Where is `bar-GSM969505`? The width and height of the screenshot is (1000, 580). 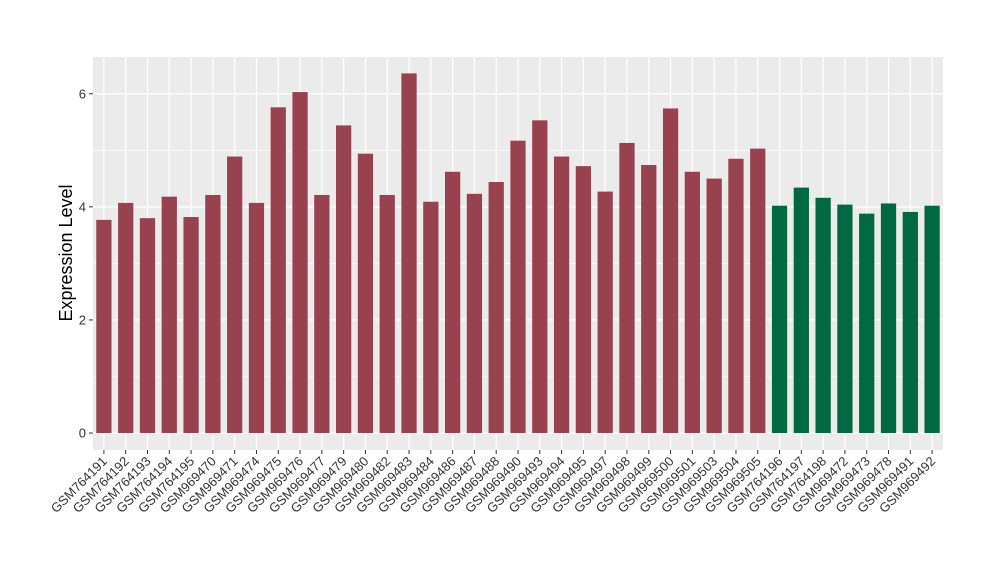
bar-GSM969505 is located at coordinates (758, 291).